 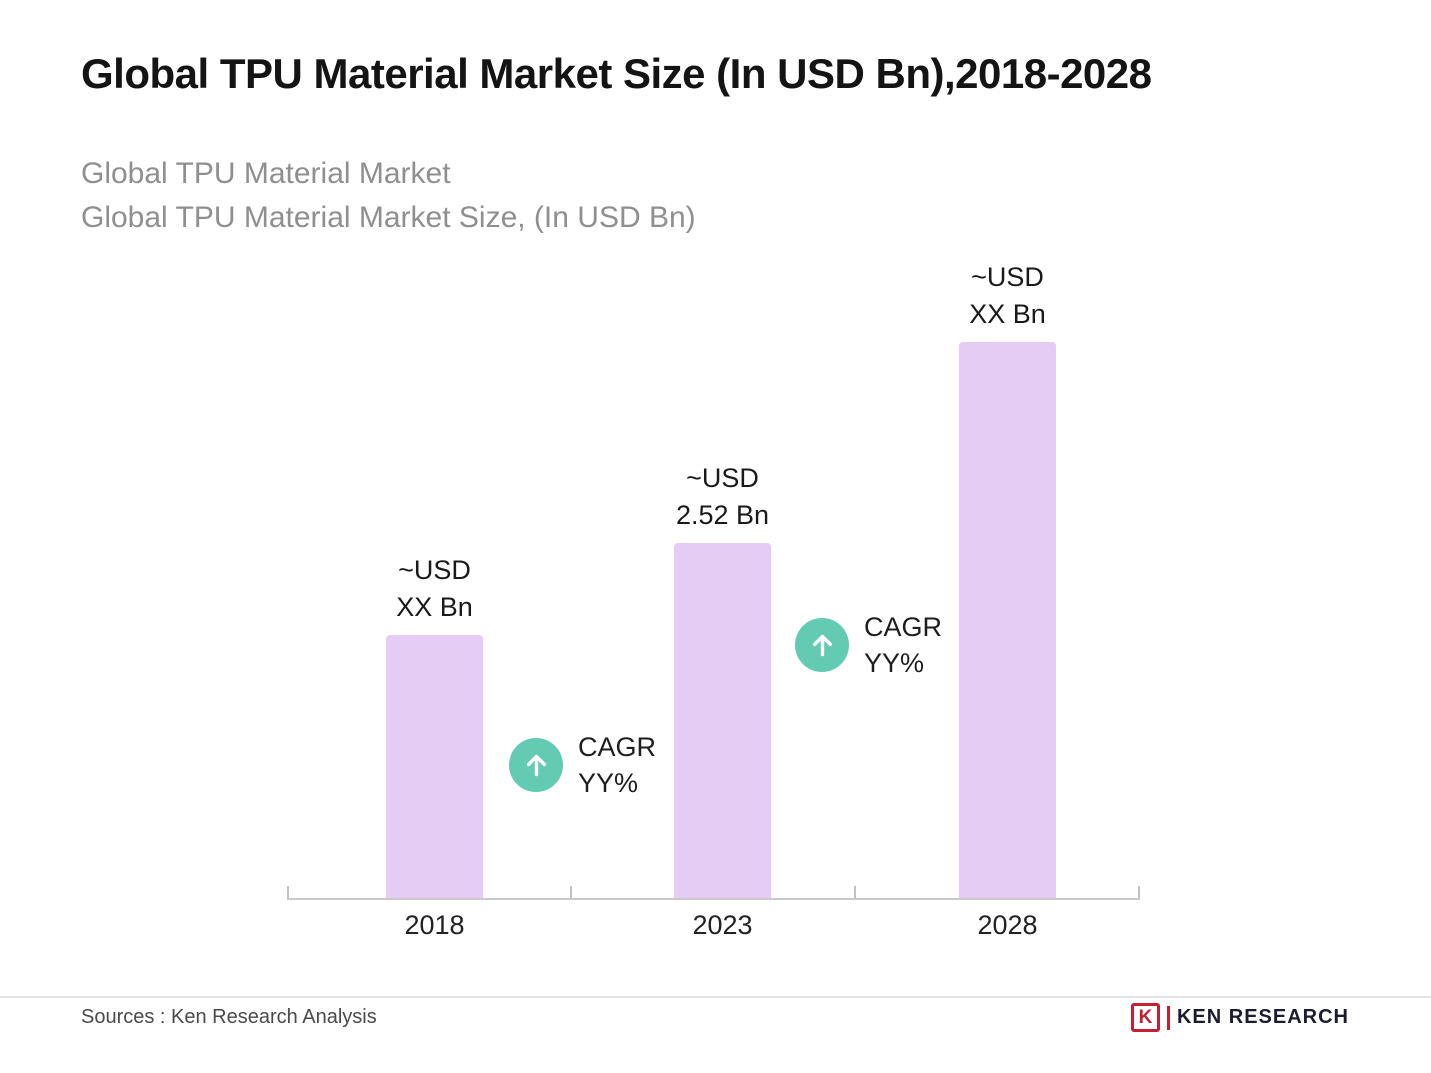 What do you see at coordinates (1007, 620) in the screenshot?
I see `bar-2028` at bounding box center [1007, 620].